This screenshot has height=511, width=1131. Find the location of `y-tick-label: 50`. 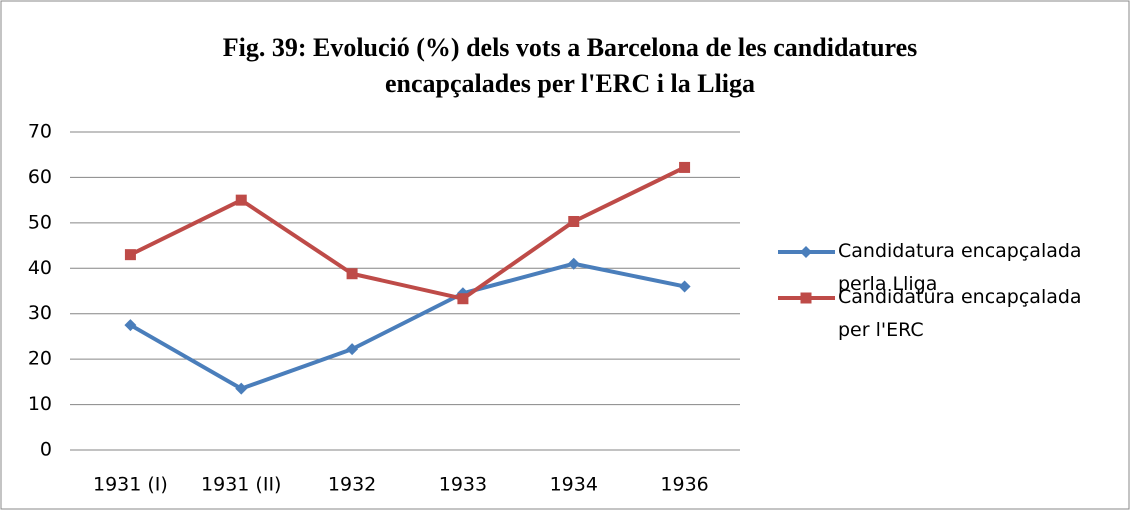

y-tick-label: 50 is located at coordinates (40, 222).